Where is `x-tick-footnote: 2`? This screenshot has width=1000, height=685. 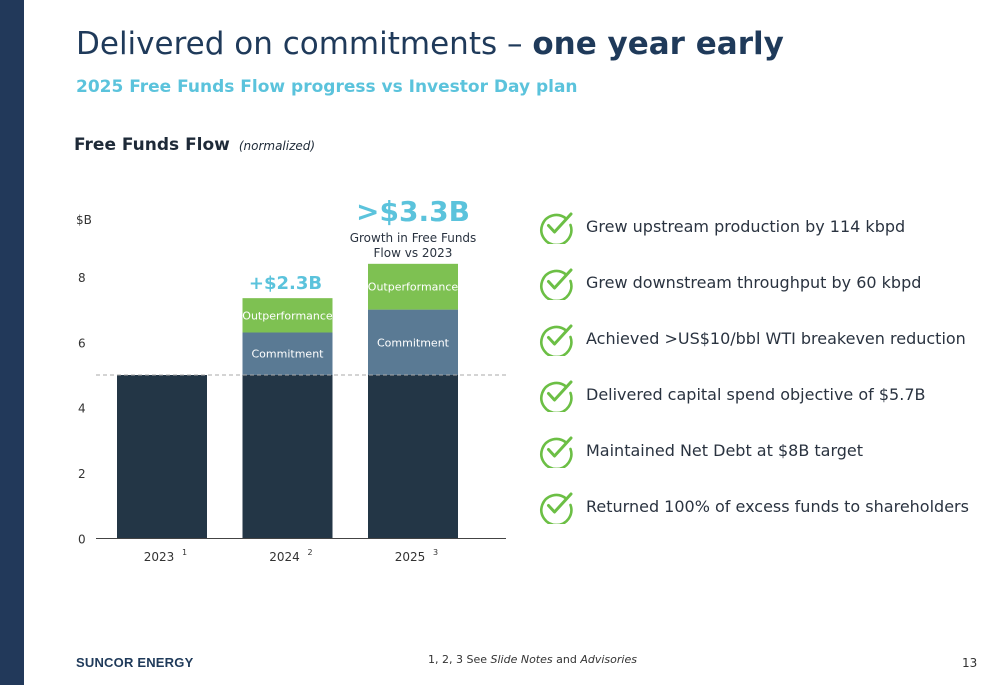
x-tick-footnote: 2 is located at coordinates (310, 552).